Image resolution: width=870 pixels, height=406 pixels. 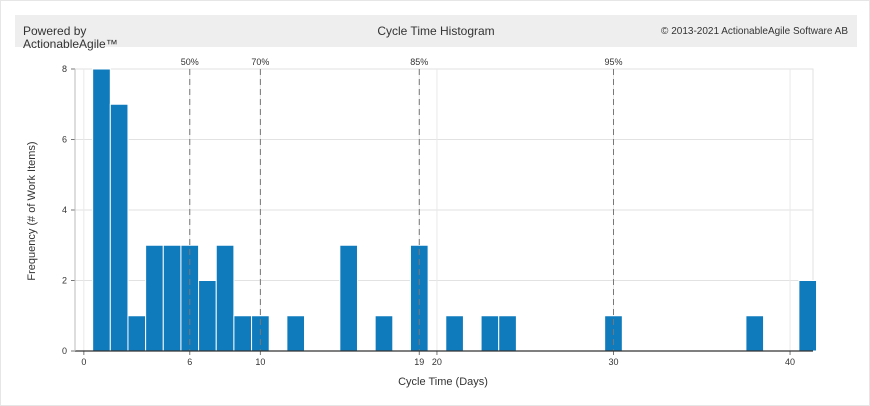 I want to click on y-tick-label: 8, so click(x=64, y=69).